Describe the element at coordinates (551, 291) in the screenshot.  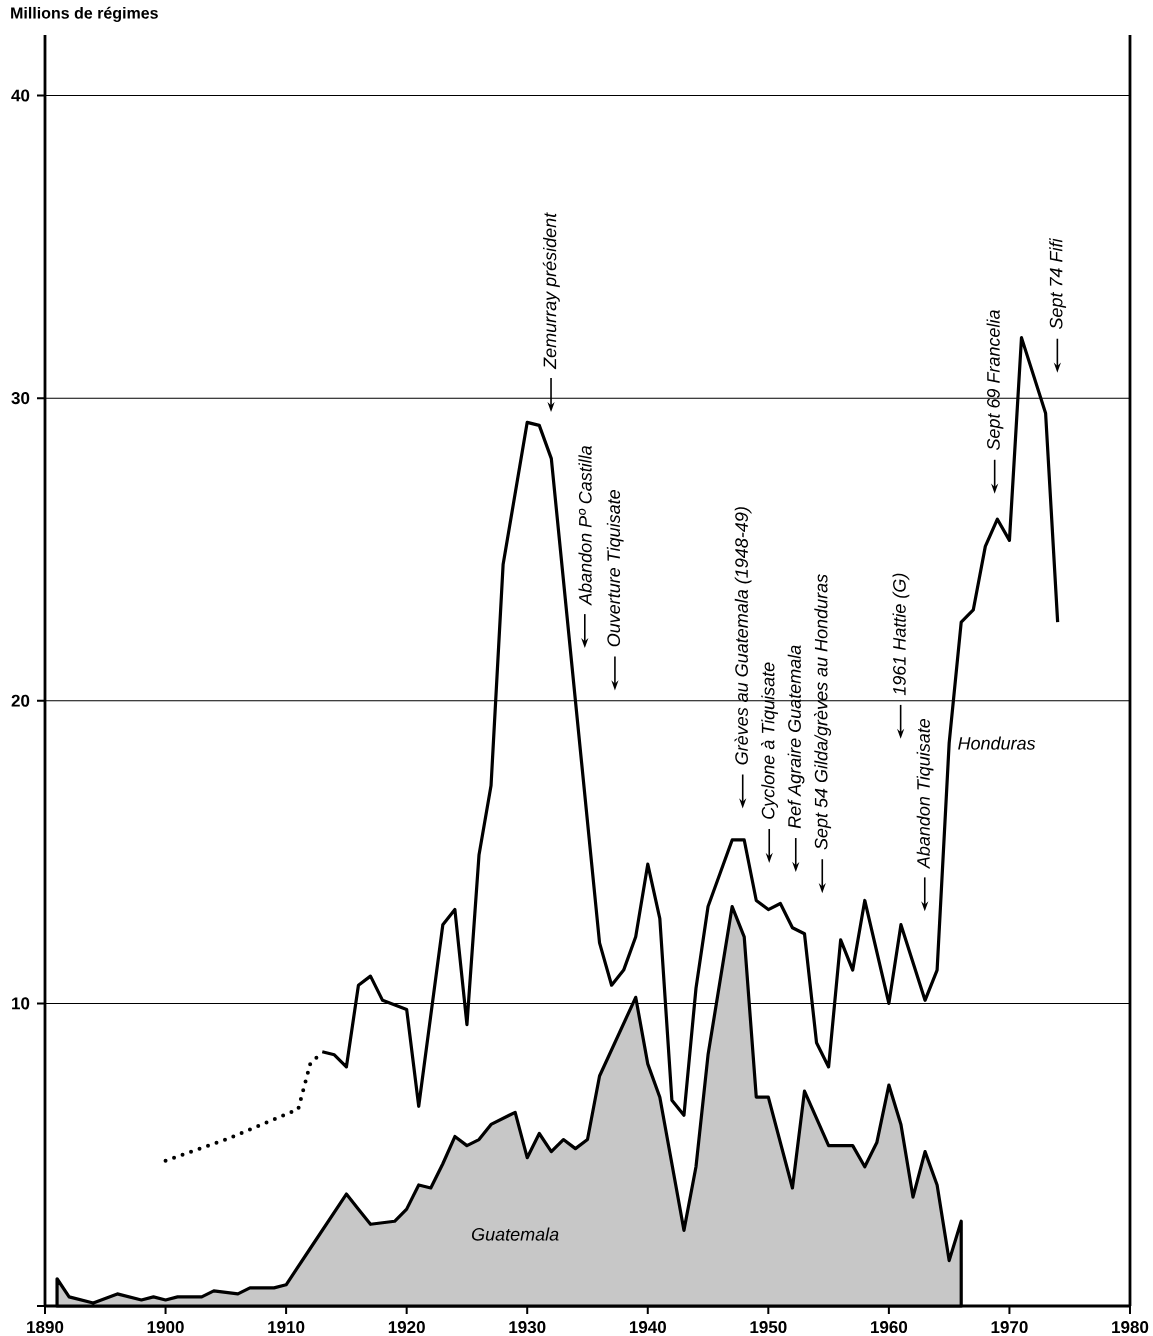
I see `annotation: Zemurray président` at that location.